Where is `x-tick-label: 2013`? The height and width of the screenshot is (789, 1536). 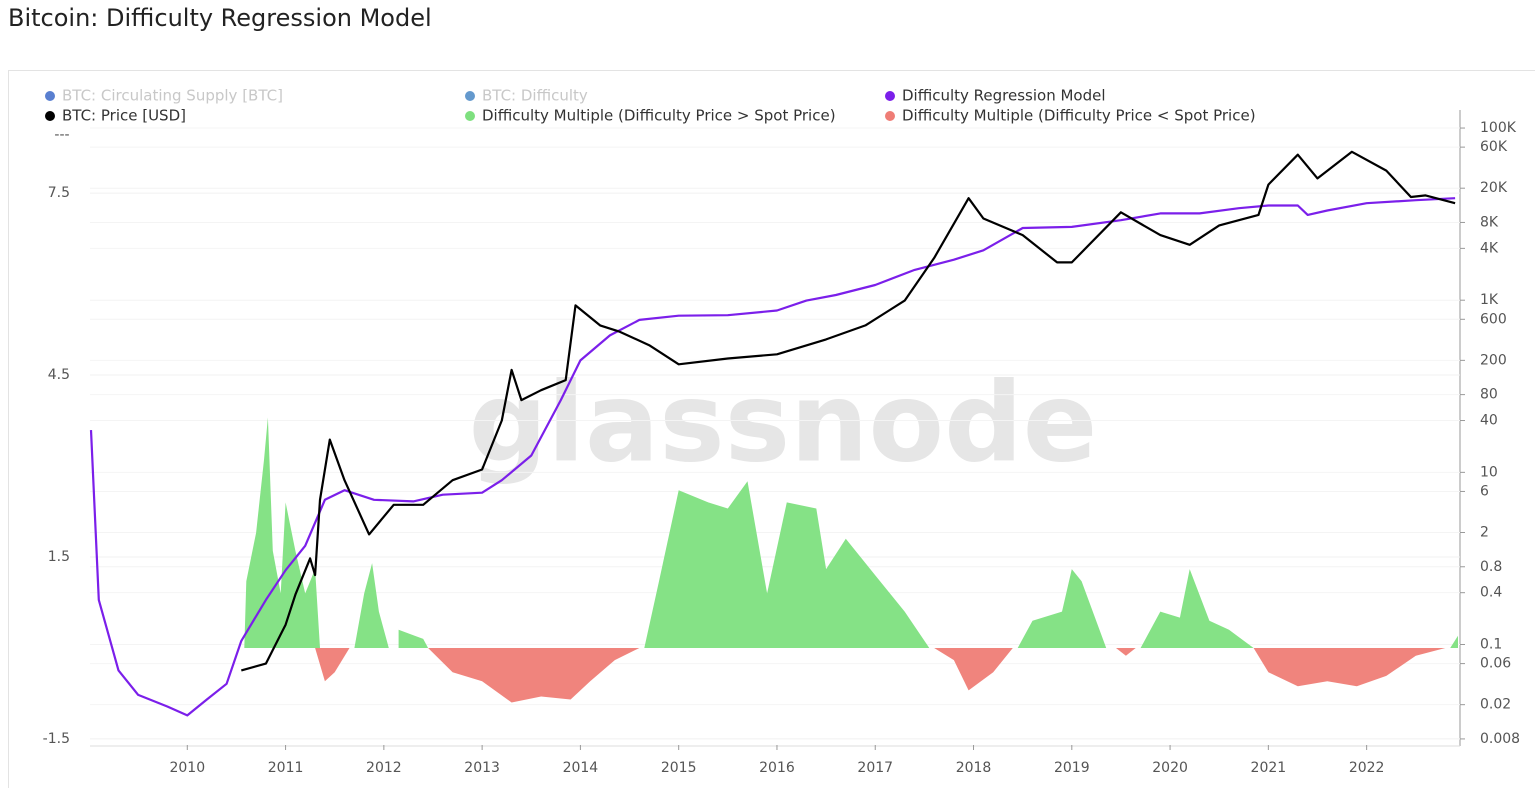
x-tick-label: 2013 is located at coordinates (482, 768).